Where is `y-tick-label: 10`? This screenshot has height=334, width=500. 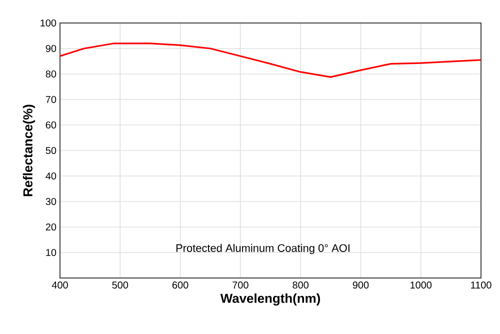
y-tick-label: 10 is located at coordinates (51, 252).